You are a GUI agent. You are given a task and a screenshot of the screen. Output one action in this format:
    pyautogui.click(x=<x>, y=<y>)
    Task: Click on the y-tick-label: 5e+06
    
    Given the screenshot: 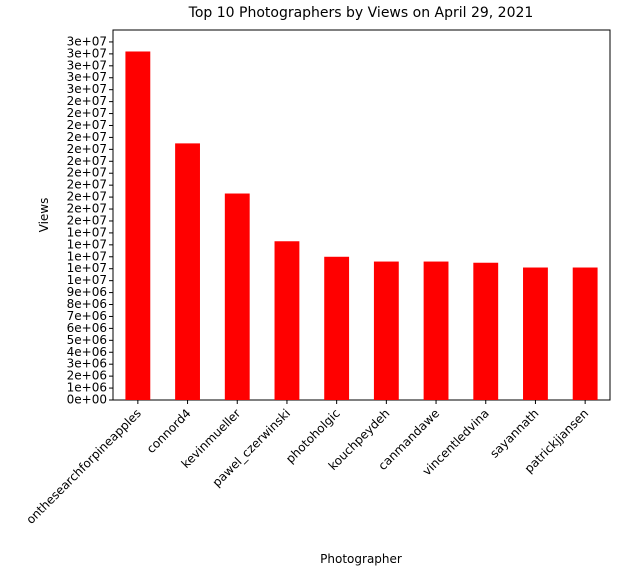 What is the action you would take?
    pyautogui.click(x=87, y=340)
    